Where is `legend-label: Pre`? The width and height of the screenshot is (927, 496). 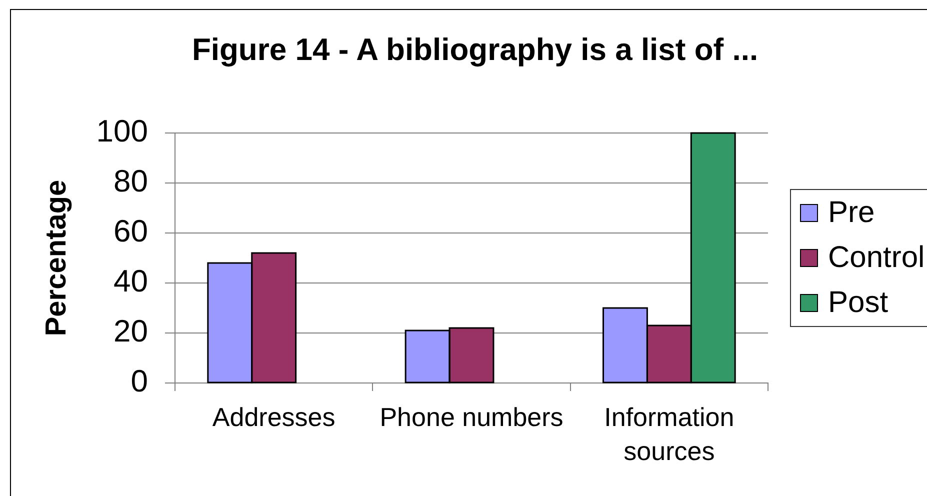
legend-label: Pre is located at coordinates (851, 213).